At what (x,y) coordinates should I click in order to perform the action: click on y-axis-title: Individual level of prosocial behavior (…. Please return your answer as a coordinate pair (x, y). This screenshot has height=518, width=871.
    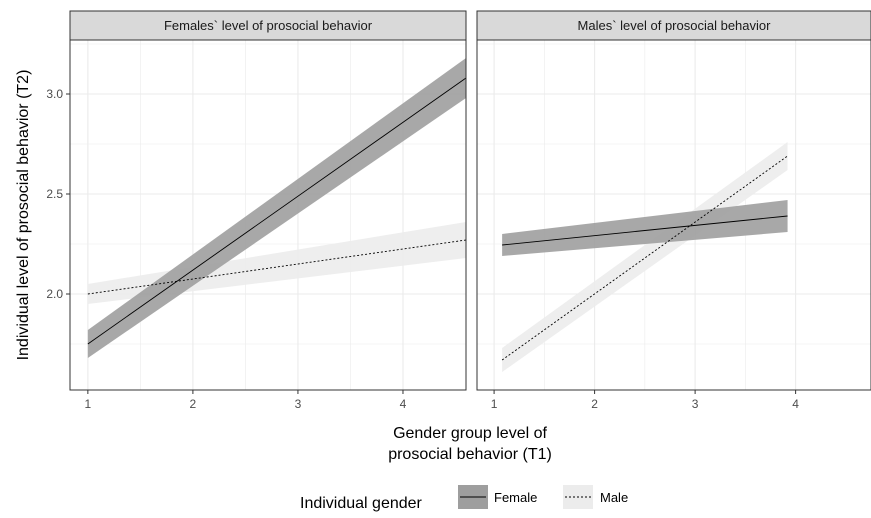
    Looking at the image, I should click on (23, 215).